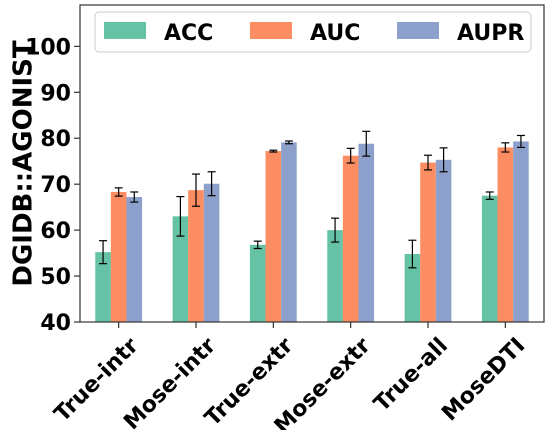 This screenshot has width=552, height=434. Describe the element at coordinates (188, 33) in the screenshot. I see `legend-label-acc: ACC` at that location.